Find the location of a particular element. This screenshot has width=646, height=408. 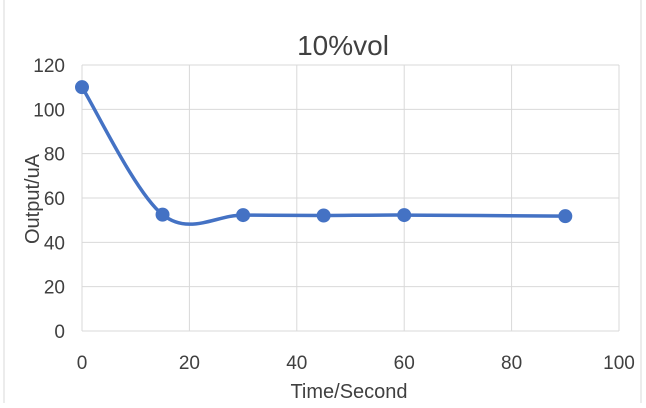

y-tick-label: 120 is located at coordinates (49, 66).